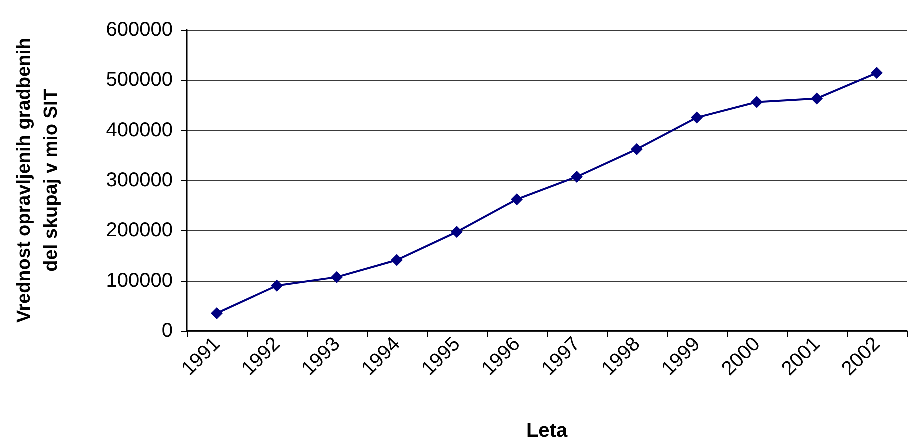 This screenshot has height=446, width=910. Describe the element at coordinates (139, 231) in the screenshot. I see `y-tick-label: 200000` at that location.